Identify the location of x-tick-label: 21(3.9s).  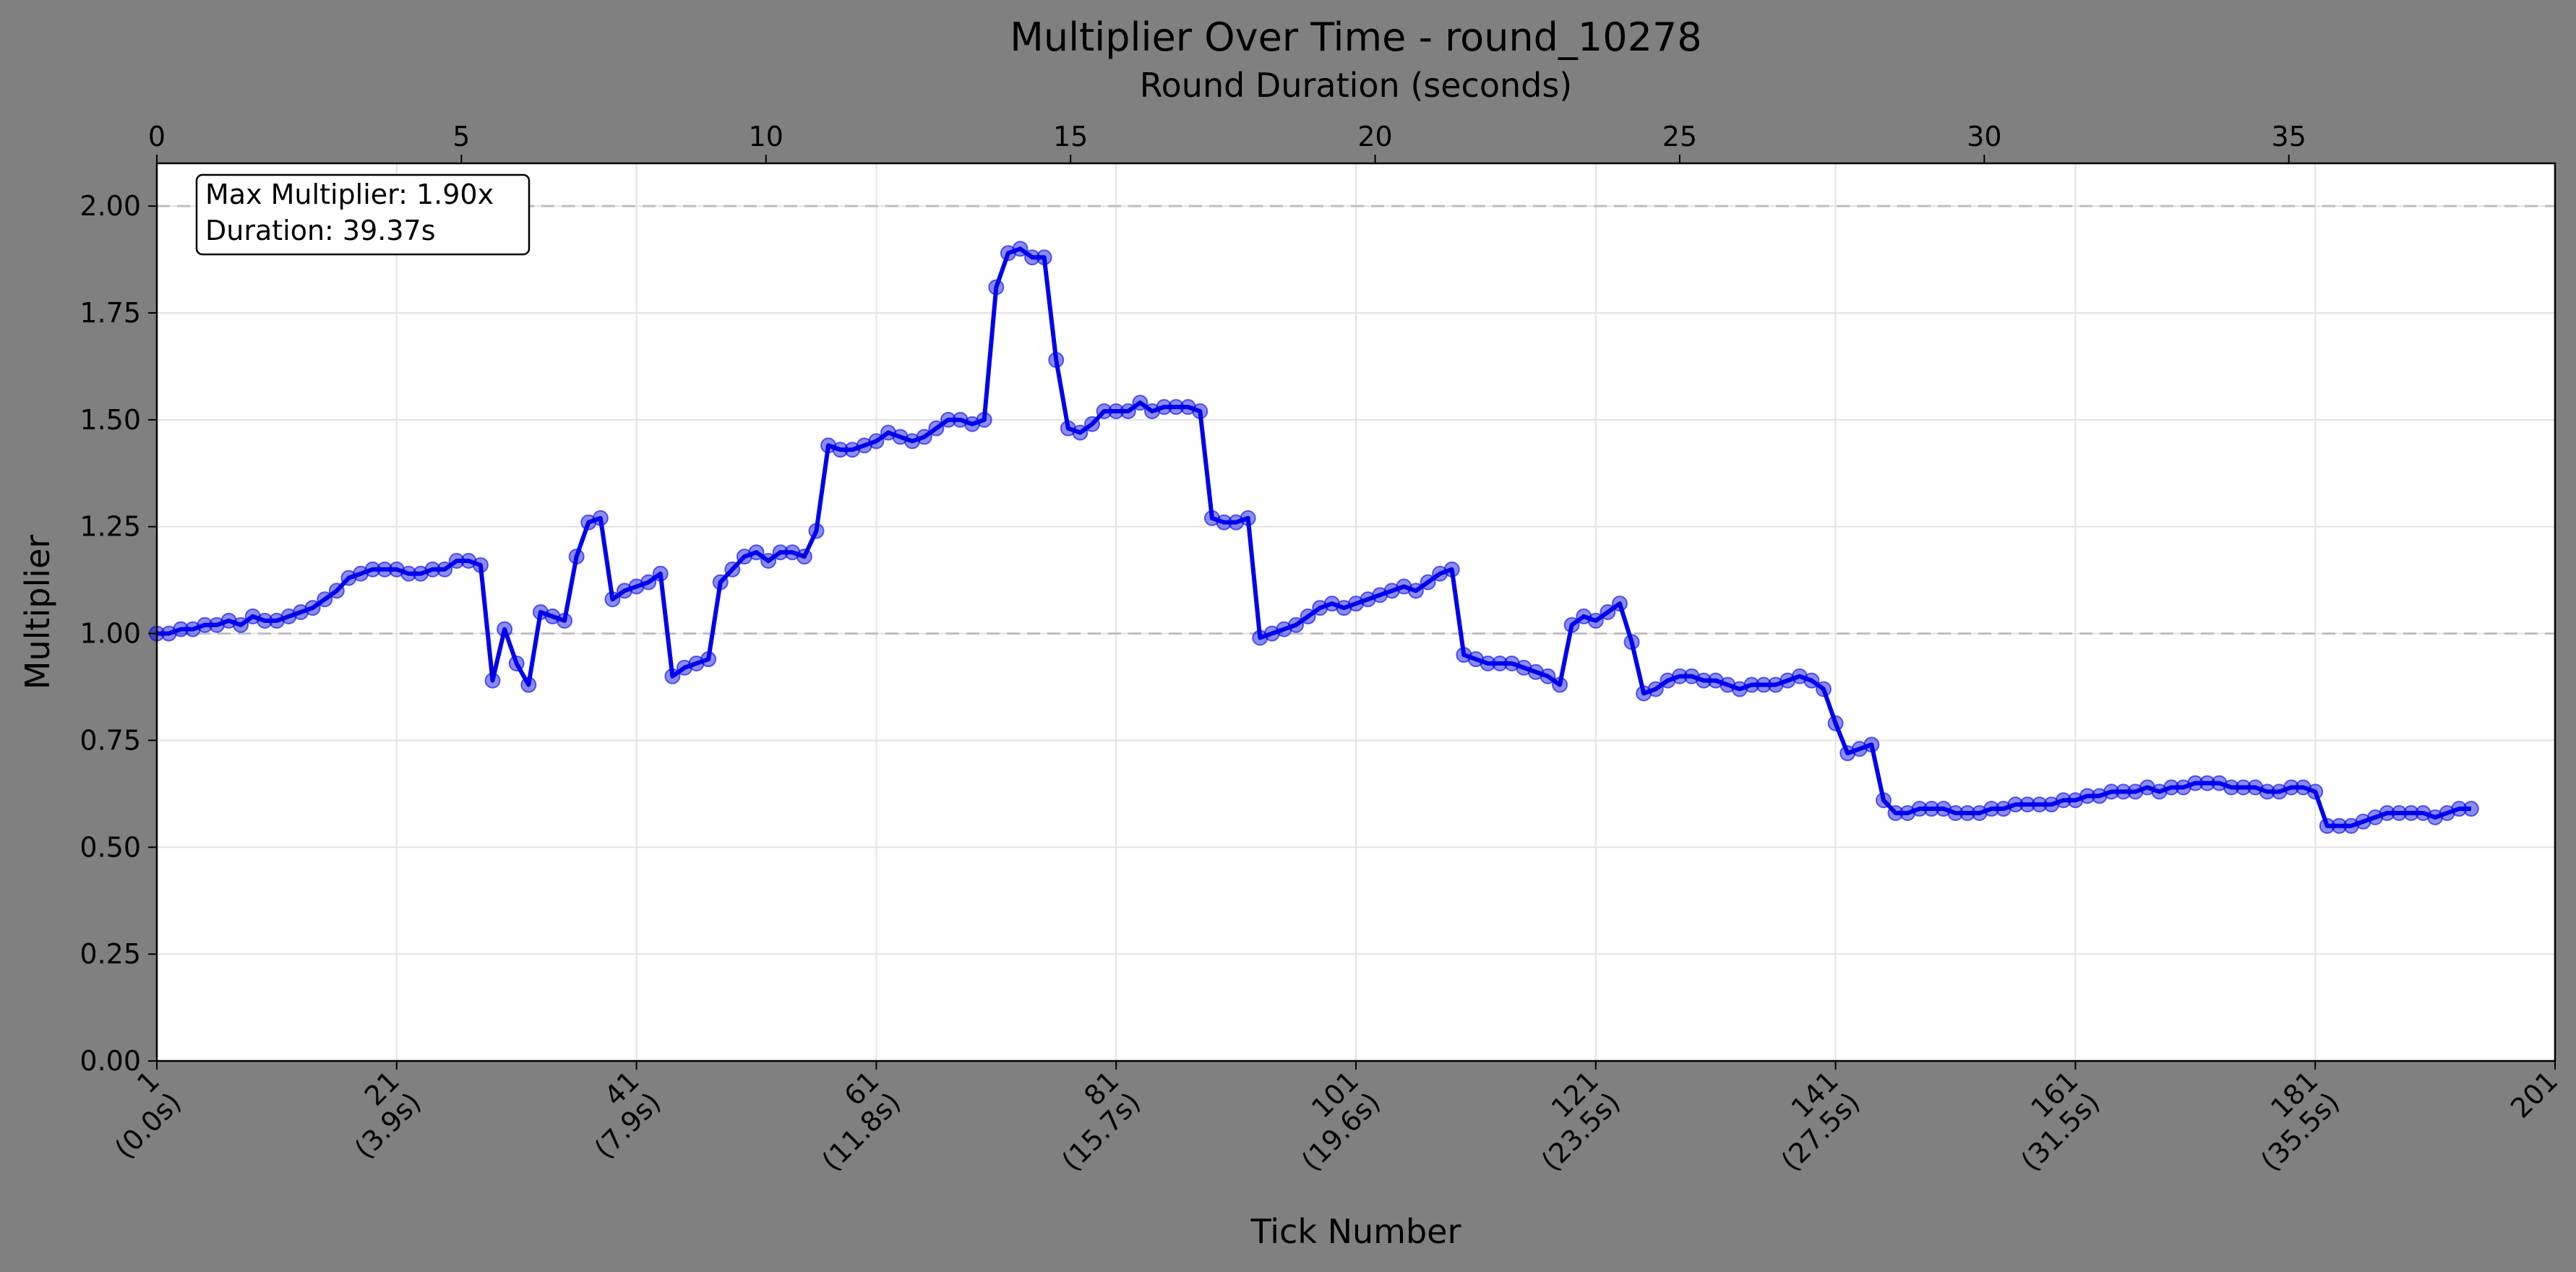
(388, 1115).